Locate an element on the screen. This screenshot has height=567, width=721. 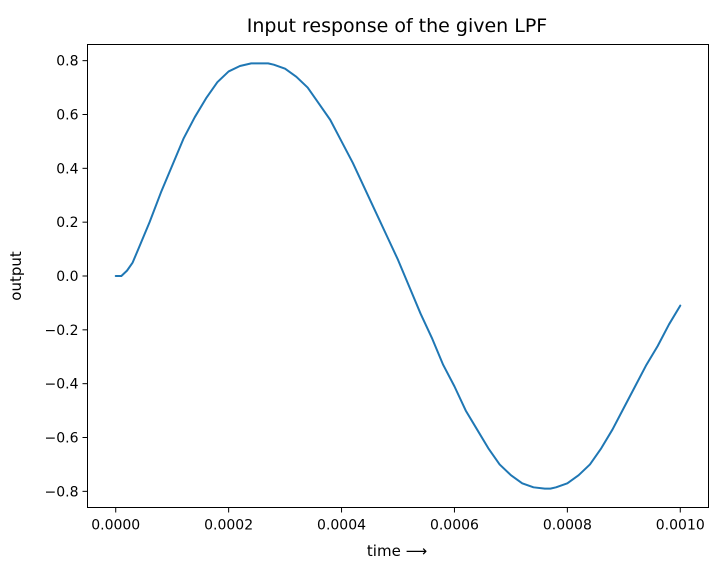
x-tick-label: 0.0006 is located at coordinates (454, 526).